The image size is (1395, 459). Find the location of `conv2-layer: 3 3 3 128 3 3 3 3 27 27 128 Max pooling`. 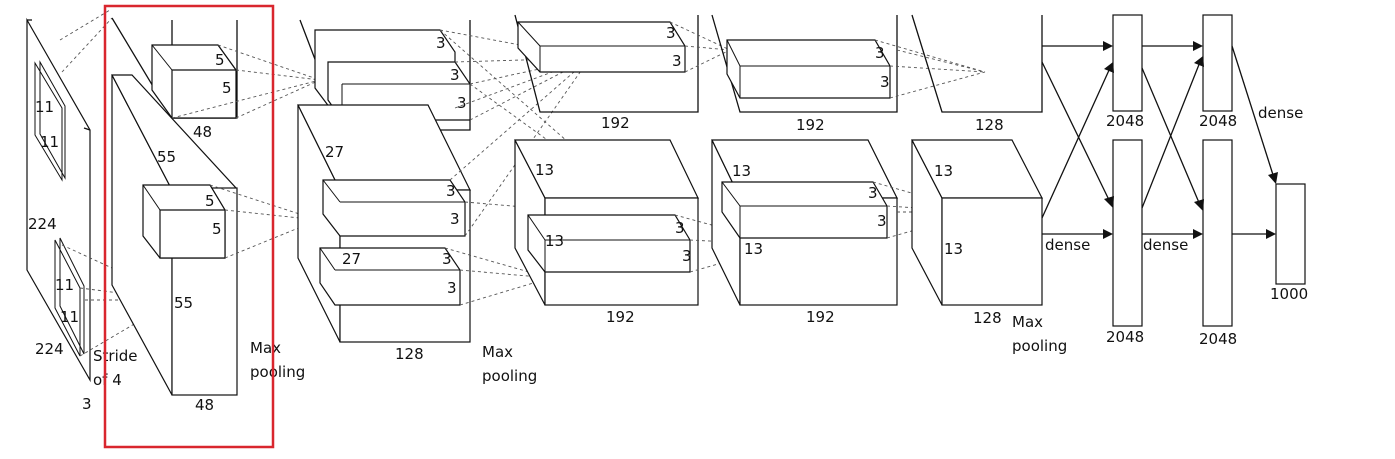

conv2-layer: 3 3 3 128 3 3 3 3 27 27 128 Max pooling is located at coordinates (417, 202).